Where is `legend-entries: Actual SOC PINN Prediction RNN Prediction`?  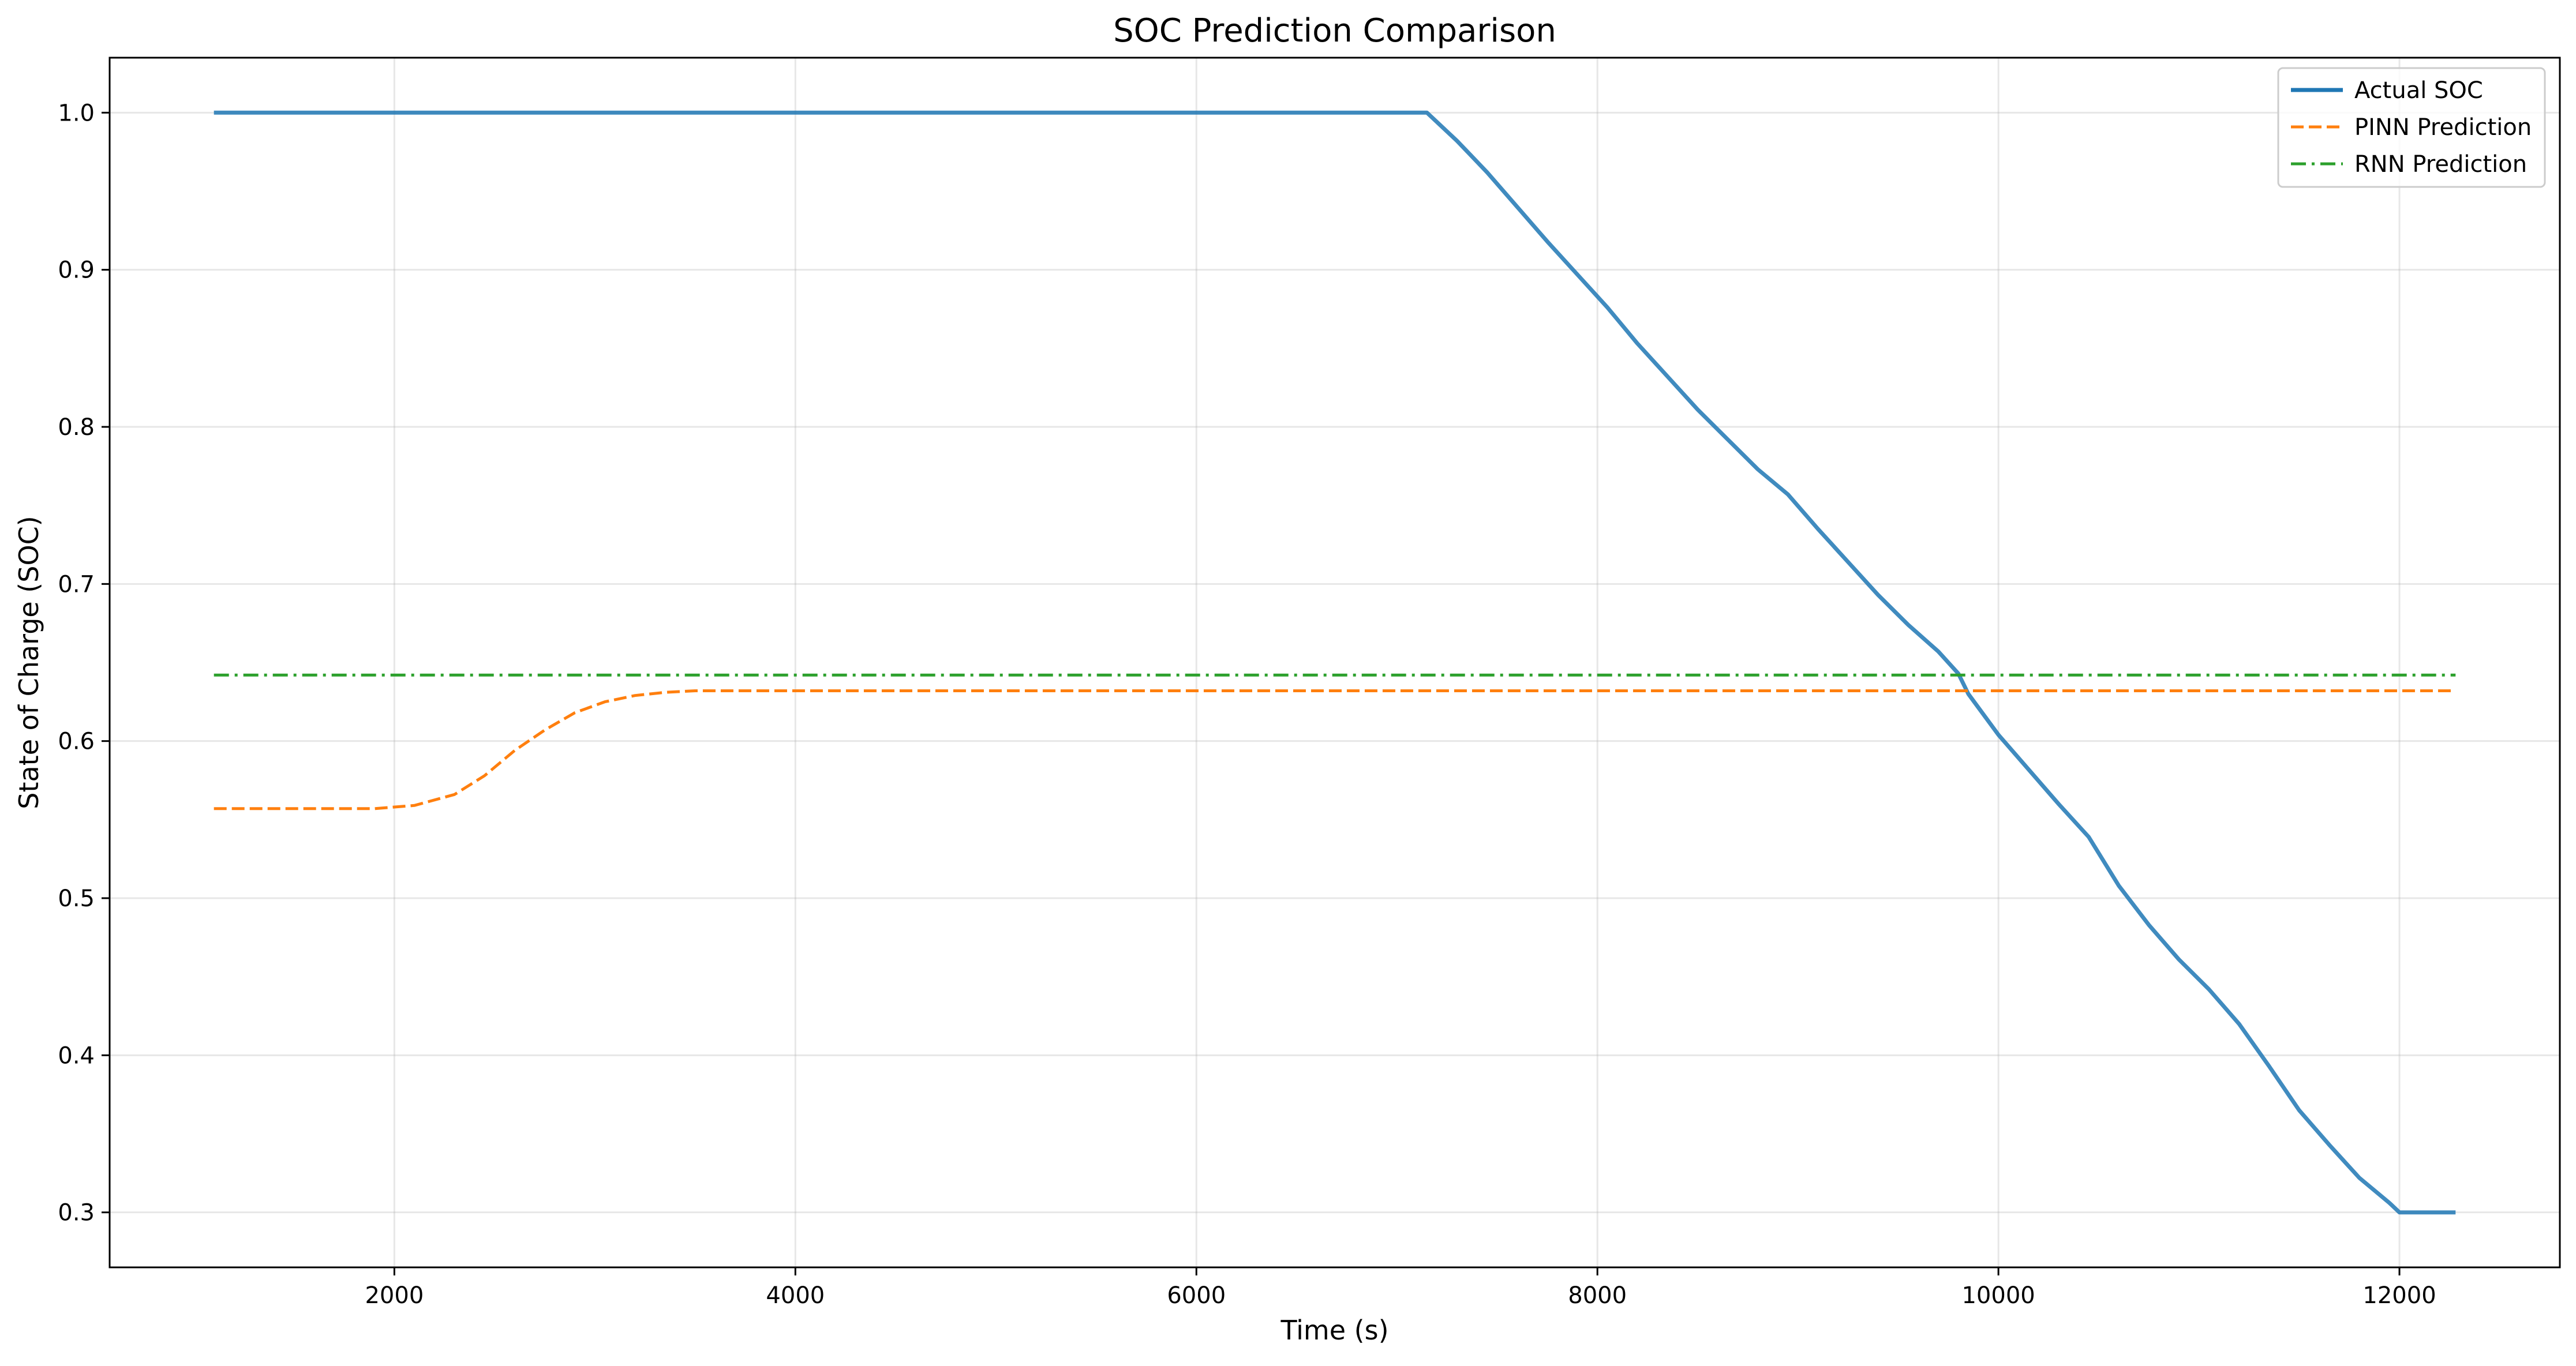 legend-entries: Actual SOC PINN Prediction RNN Prediction is located at coordinates (2411, 127).